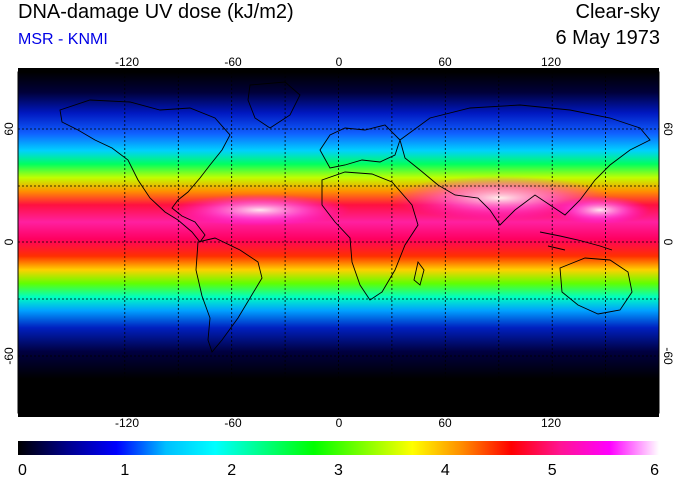 The height and width of the screenshot is (480, 678). I want to click on south-america-coast, so click(229, 295).